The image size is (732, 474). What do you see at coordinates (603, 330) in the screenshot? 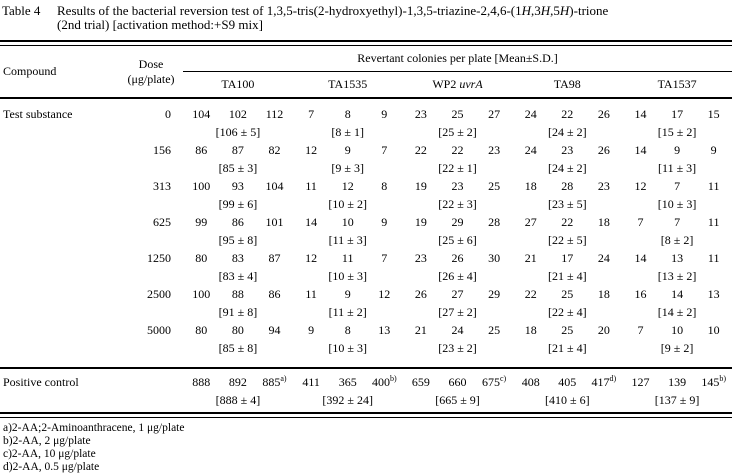
I see `plate-count: 20` at bounding box center [603, 330].